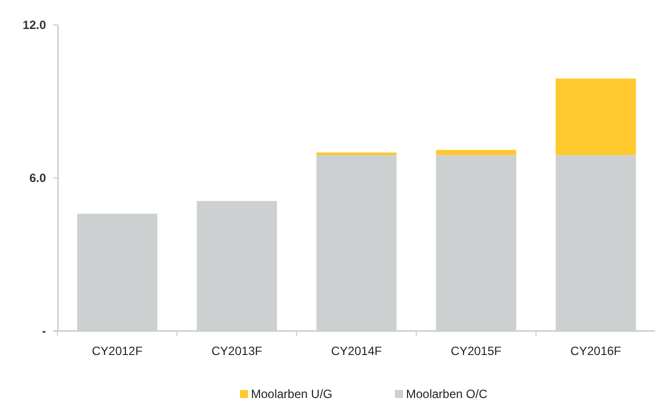  What do you see at coordinates (356, 351) in the screenshot?
I see `x-tick-label: CY2014F` at bounding box center [356, 351].